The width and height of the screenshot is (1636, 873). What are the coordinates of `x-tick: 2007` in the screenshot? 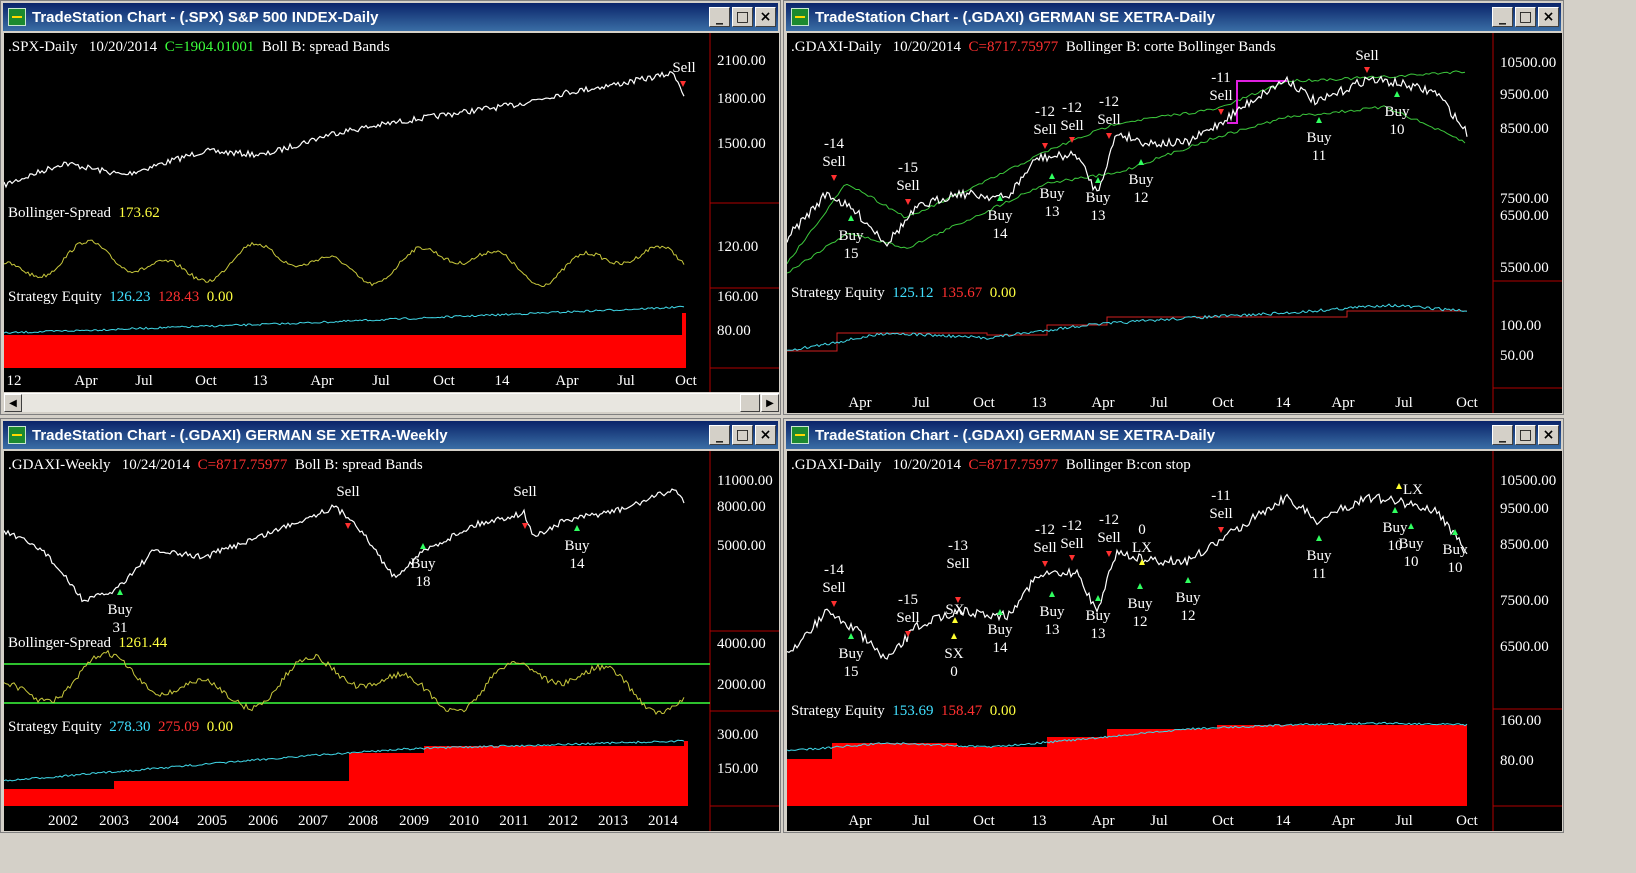 It's located at (313, 821).